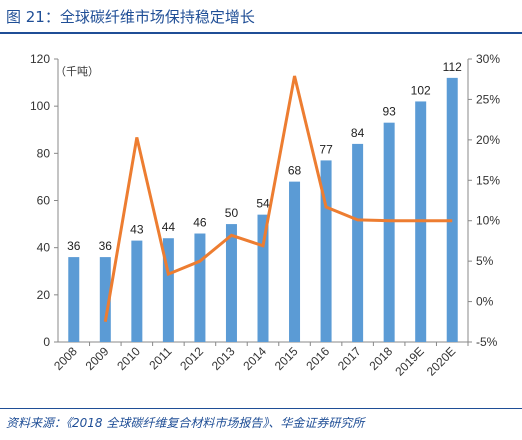 Image resolution: width=522 pixels, height=440 pixels. What do you see at coordinates (46, 342) in the screenshot?
I see `left-tick-label: 0` at bounding box center [46, 342].